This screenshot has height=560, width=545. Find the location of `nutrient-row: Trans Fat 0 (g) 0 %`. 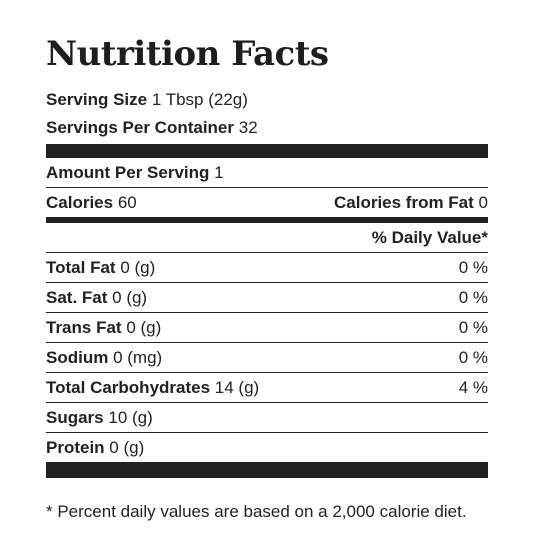

nutrient-row: Trans Fat 0 (g) 0 % is located at coordinates (267, 328).